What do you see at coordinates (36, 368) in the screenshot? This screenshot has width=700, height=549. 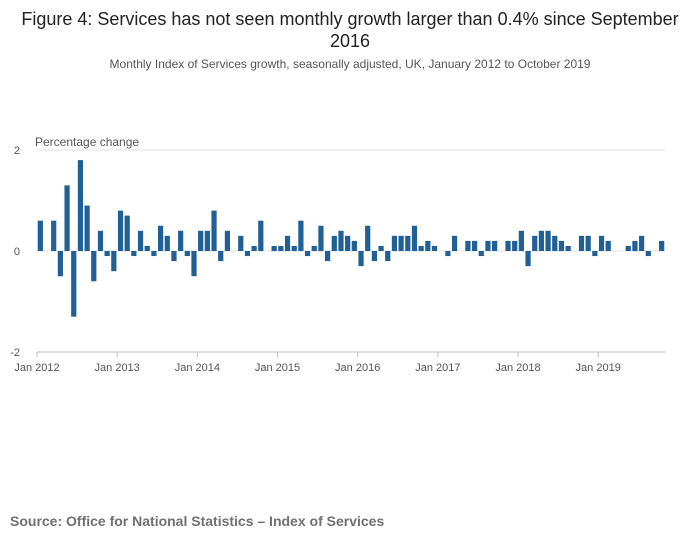 I see `x-tick-label: Jan 2012` at bounding box center [36, 368].